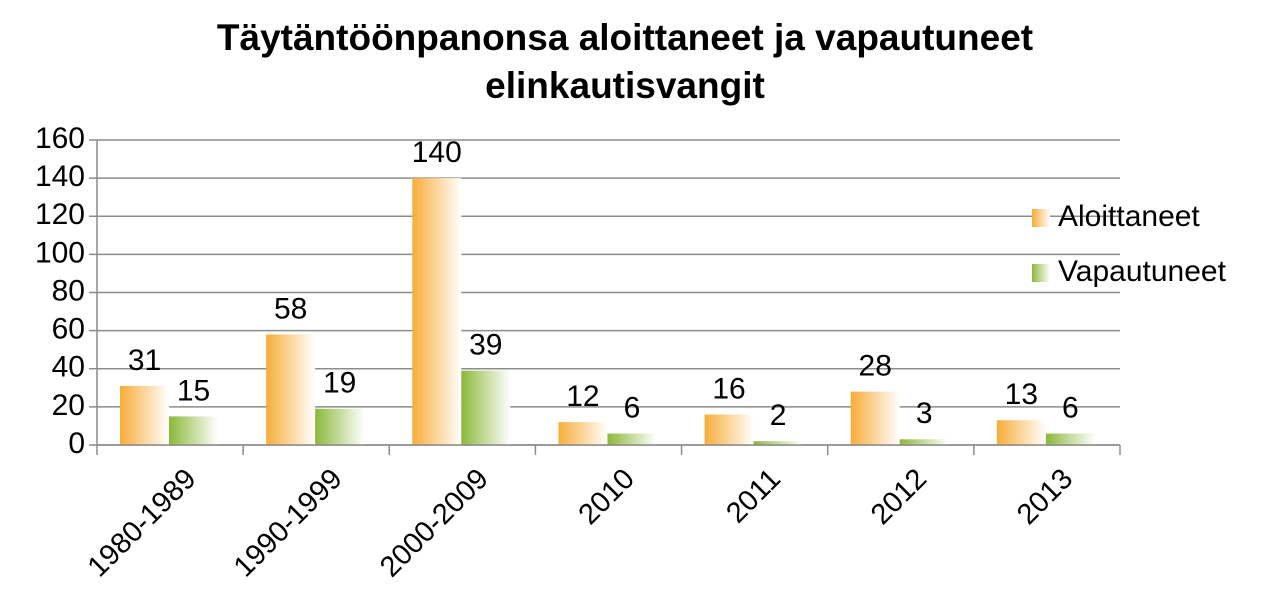  Describe the element at coordinates (60, 252) in the screenshot. I see `y-tick-label: 100` at that location.